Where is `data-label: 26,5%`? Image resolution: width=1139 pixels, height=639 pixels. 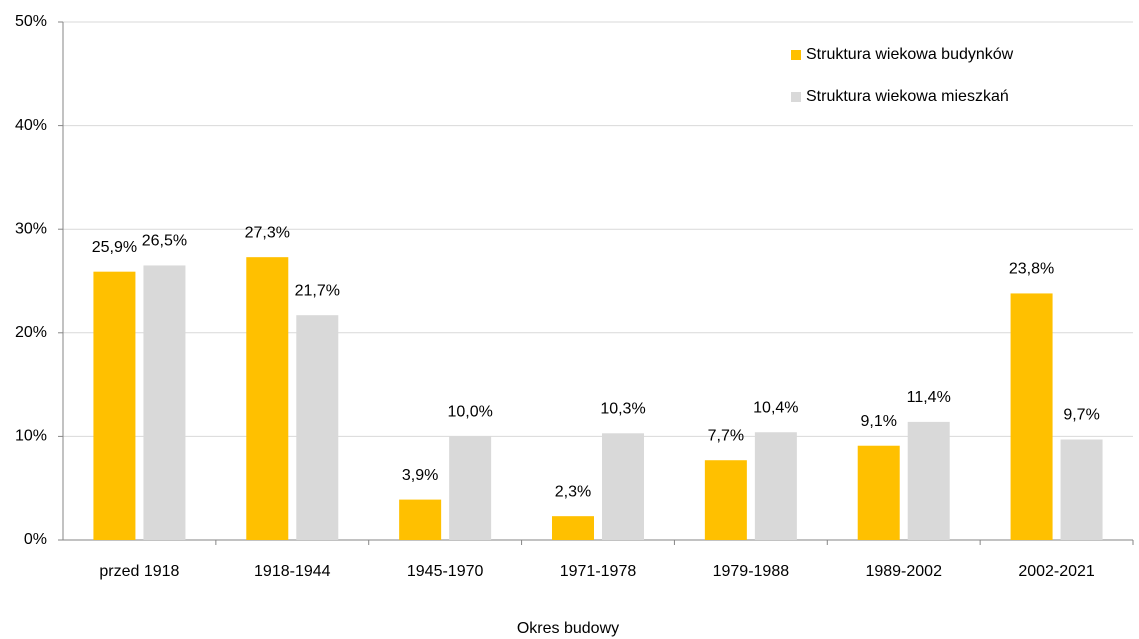
data-label: 26,5% is located at coordinates (164, 241).